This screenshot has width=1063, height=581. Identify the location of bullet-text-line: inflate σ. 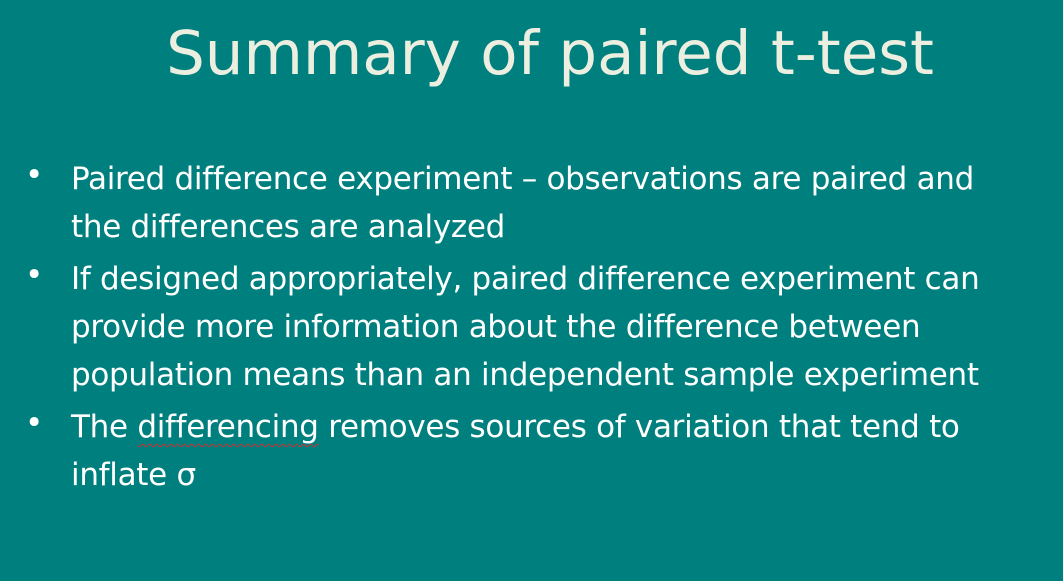
(133, 475).